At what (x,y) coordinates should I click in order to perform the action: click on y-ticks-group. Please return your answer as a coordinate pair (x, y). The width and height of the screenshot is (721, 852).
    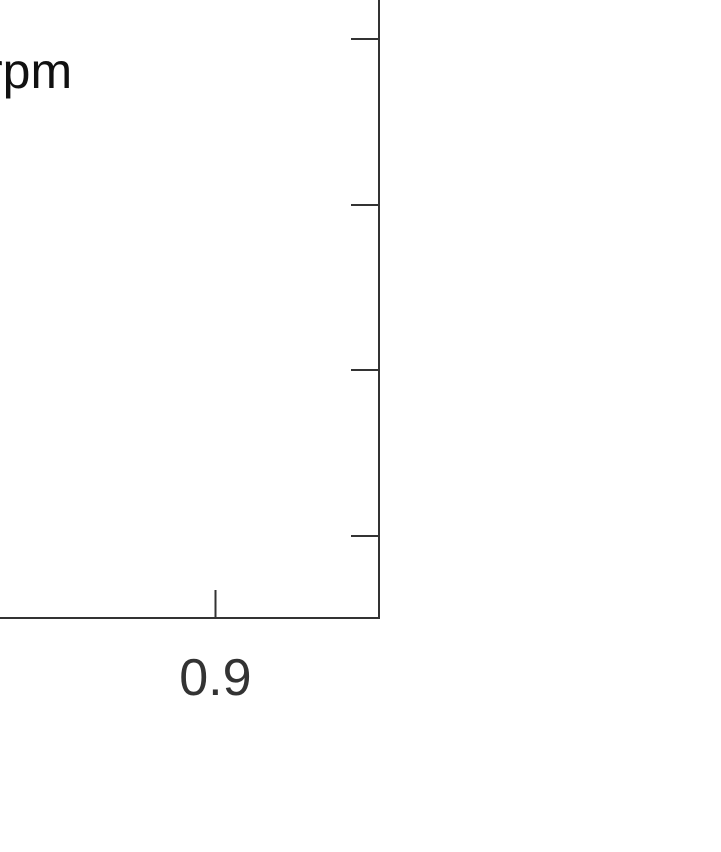
    Looking at the image, I should click on (365, 287).